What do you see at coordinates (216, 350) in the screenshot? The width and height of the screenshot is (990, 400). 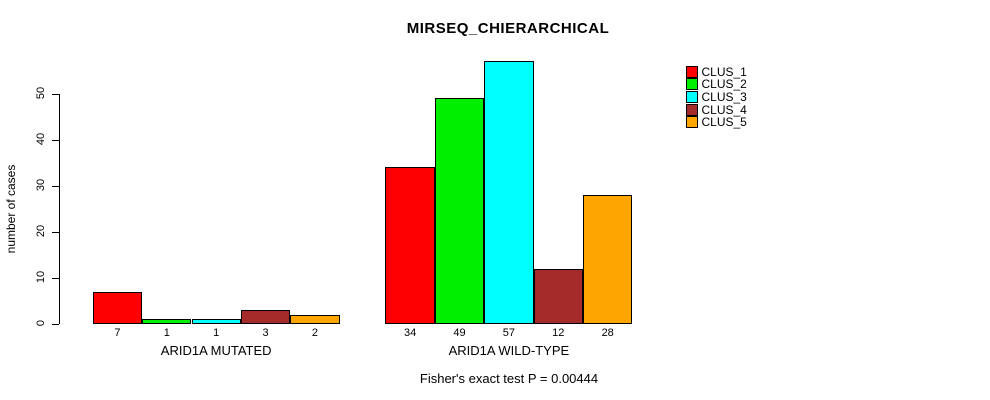 I see `x-axis-group-label: ARID1A MUTATED` at bounding box center [216, 350].